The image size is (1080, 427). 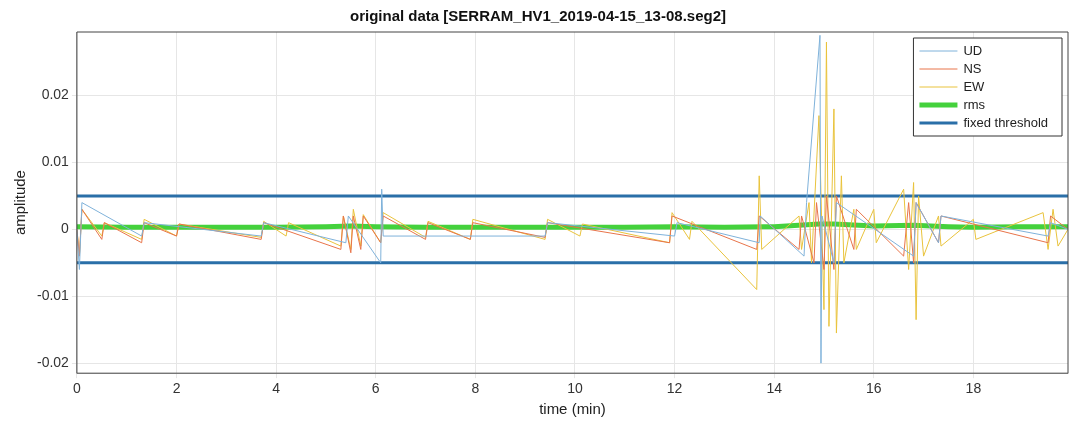 What do you see at coordinates (55, 161) in the screenshot?
I see `y-tick-label: 0.01` at bounding box center [55, 161].